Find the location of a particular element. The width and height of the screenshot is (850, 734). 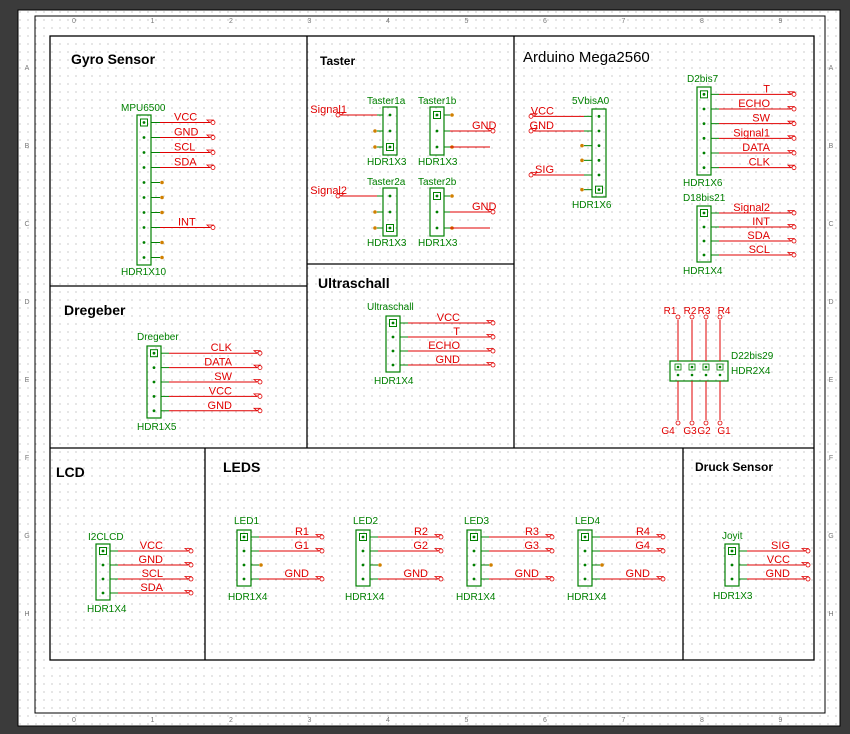

component-ref: LED2 is located at coordinates (365, 521).